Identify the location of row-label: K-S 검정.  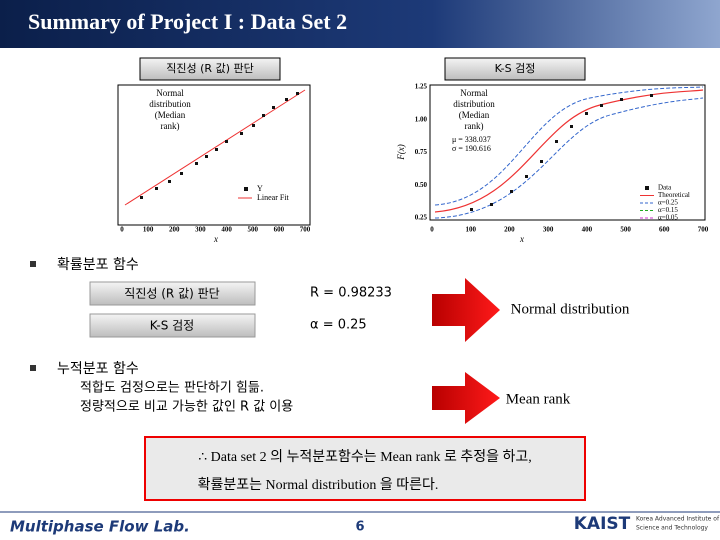
(172, 326).